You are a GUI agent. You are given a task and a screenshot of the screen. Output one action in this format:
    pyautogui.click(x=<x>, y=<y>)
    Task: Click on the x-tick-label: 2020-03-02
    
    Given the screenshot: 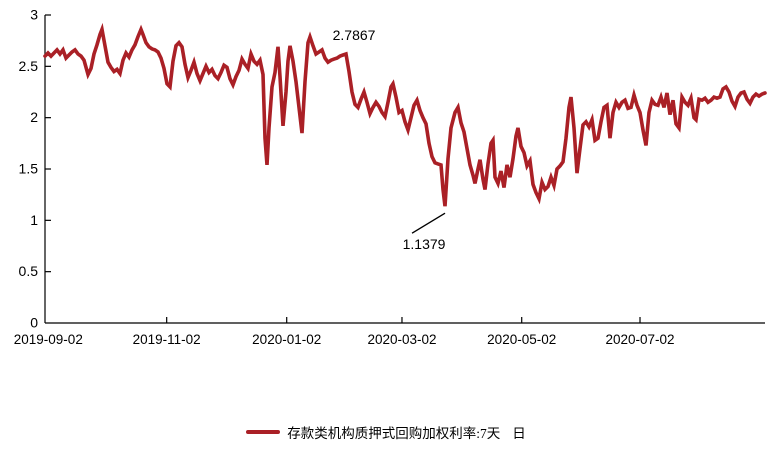 What is the action you would take?
    pyautogui.click(x=401, y=339)
    